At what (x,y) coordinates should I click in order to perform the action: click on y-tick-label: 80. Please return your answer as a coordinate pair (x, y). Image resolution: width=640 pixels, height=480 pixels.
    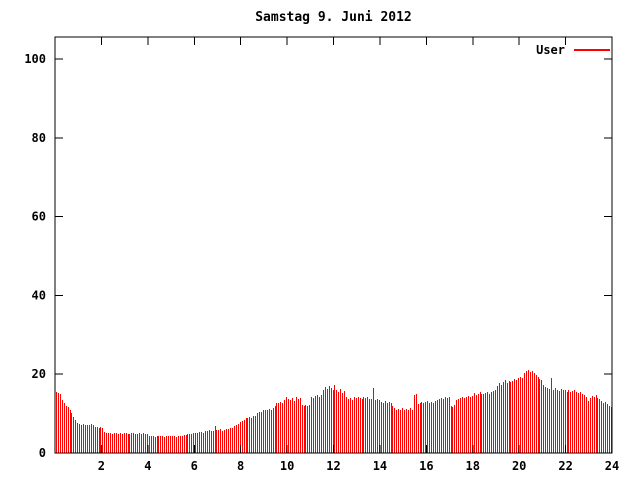
    Looking at the image, I should click on (39, 138).